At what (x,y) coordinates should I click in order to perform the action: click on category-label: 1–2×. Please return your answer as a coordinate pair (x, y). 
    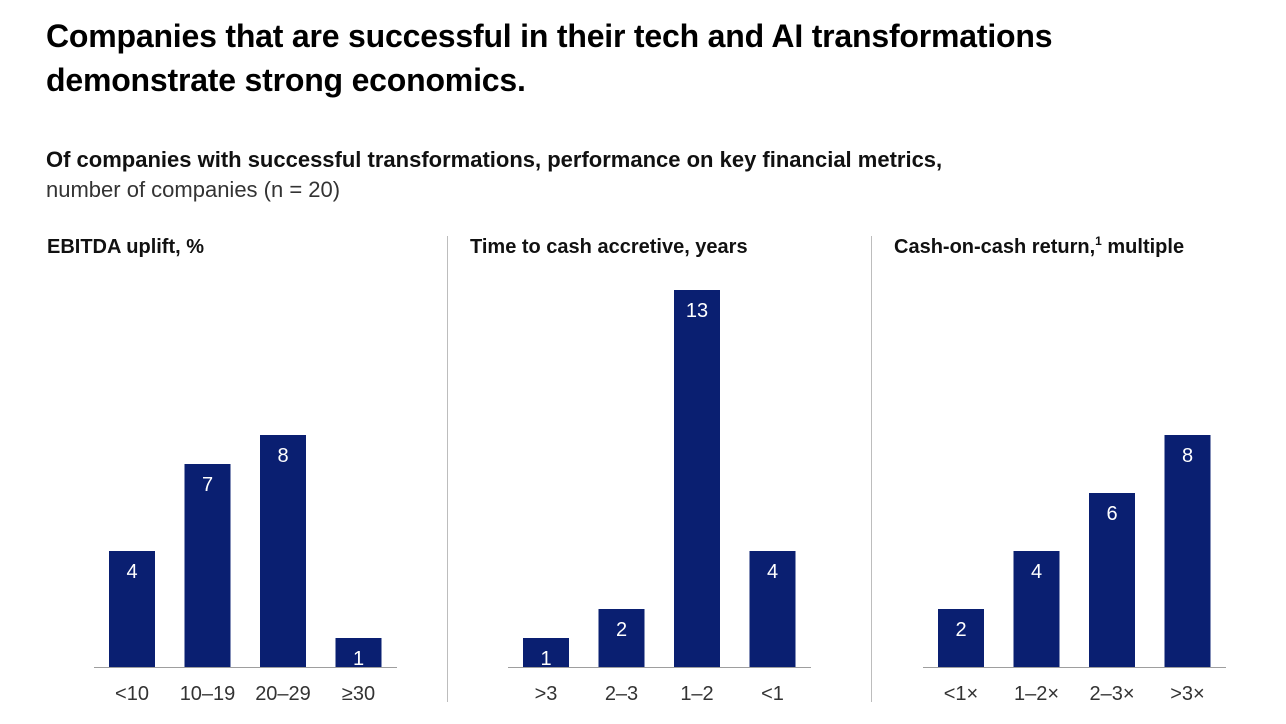
    Looking at the image, I should click on (1036, 694).